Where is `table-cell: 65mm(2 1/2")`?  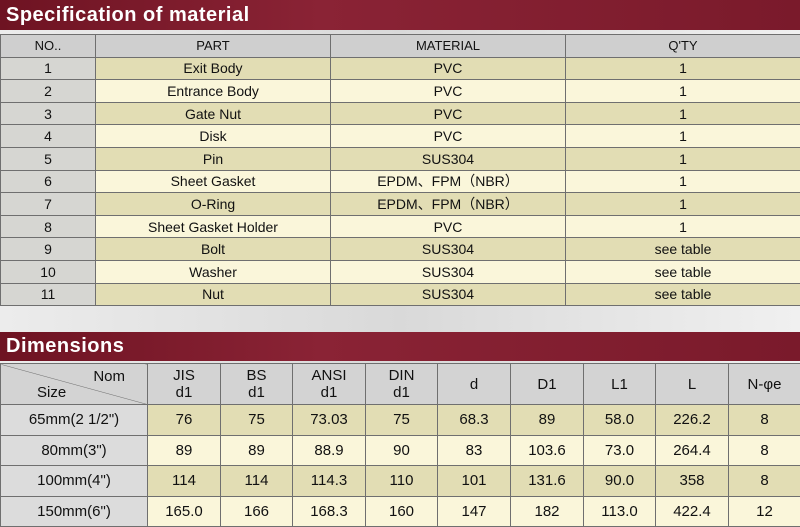 table-cell: 65mm(2 1/2") is located at coordinates (74, 420).